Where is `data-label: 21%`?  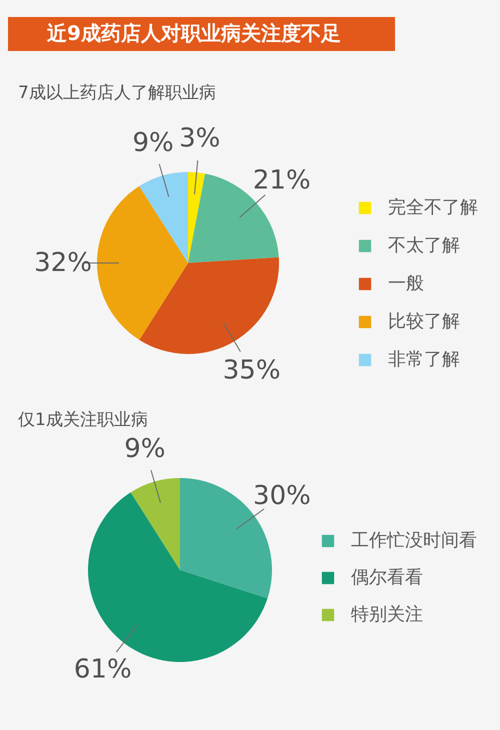 data-label: 21% is located at coordinates (281, 180).